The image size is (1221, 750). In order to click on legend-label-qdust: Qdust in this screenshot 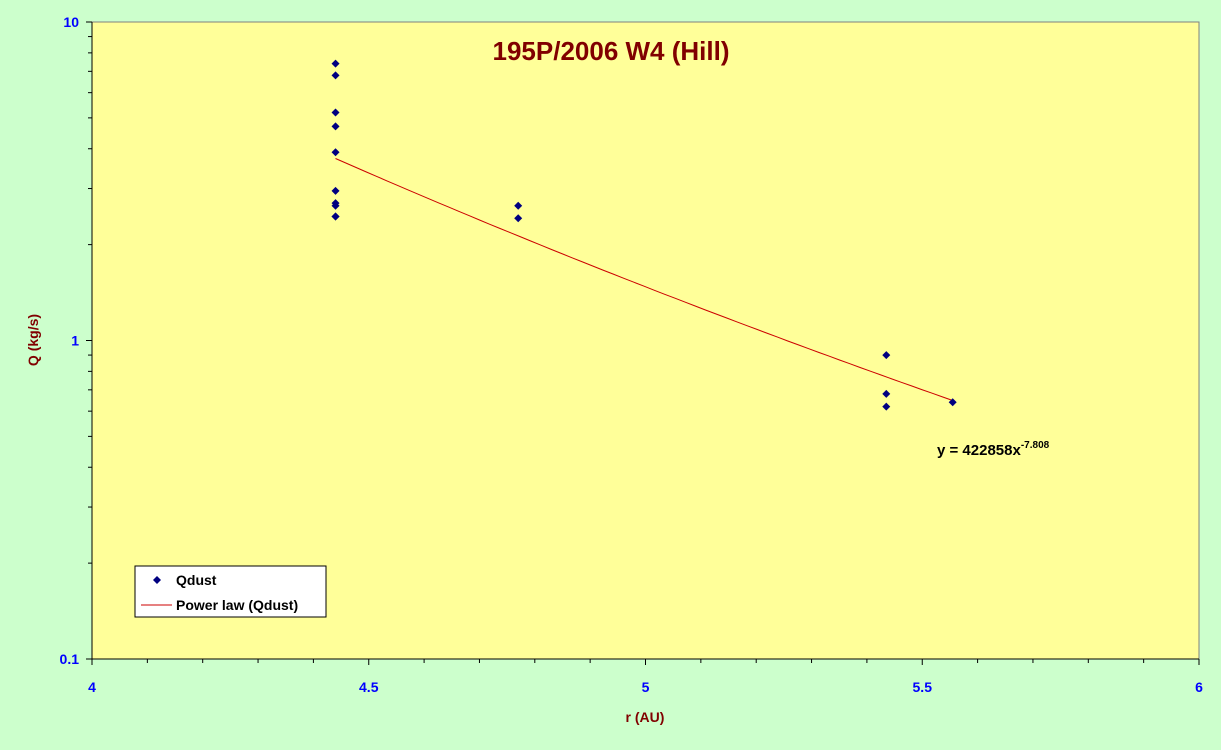, I will do `click(196, 580)`.